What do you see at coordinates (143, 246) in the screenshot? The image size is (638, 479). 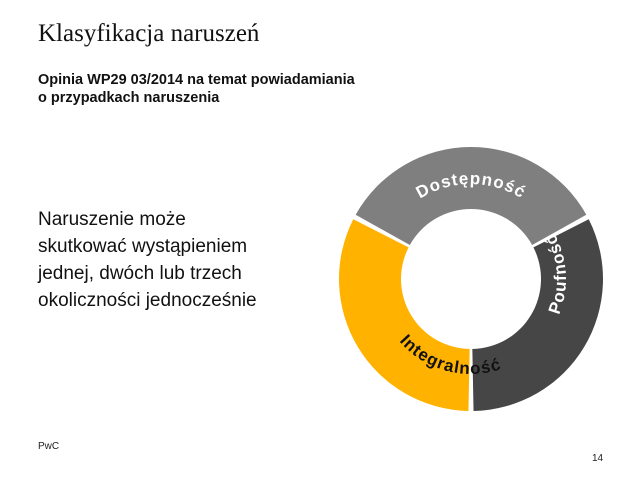 I see `body-line-2: skutkować wystąpieniem` at bounding box center [143, 246].